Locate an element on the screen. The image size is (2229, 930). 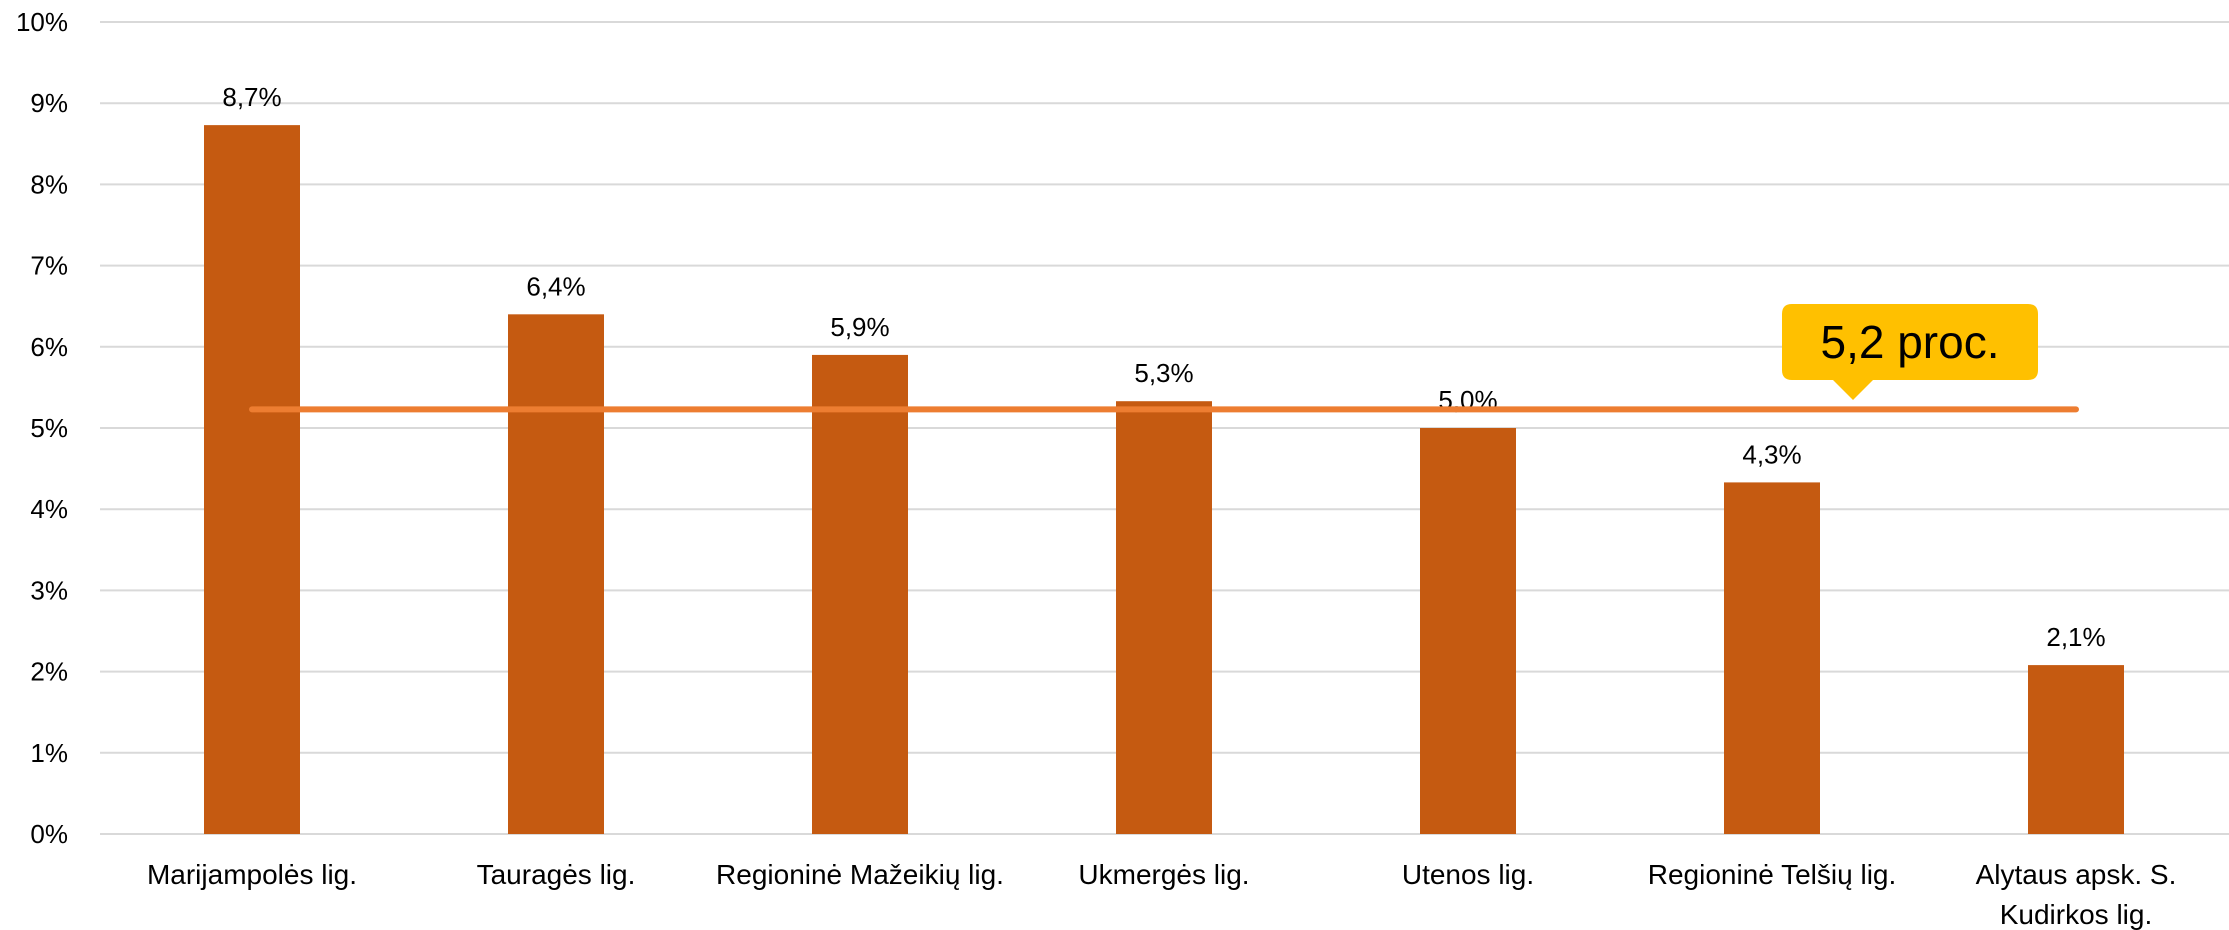
y-tick-label: 9% is located at coordinates (49, 103).